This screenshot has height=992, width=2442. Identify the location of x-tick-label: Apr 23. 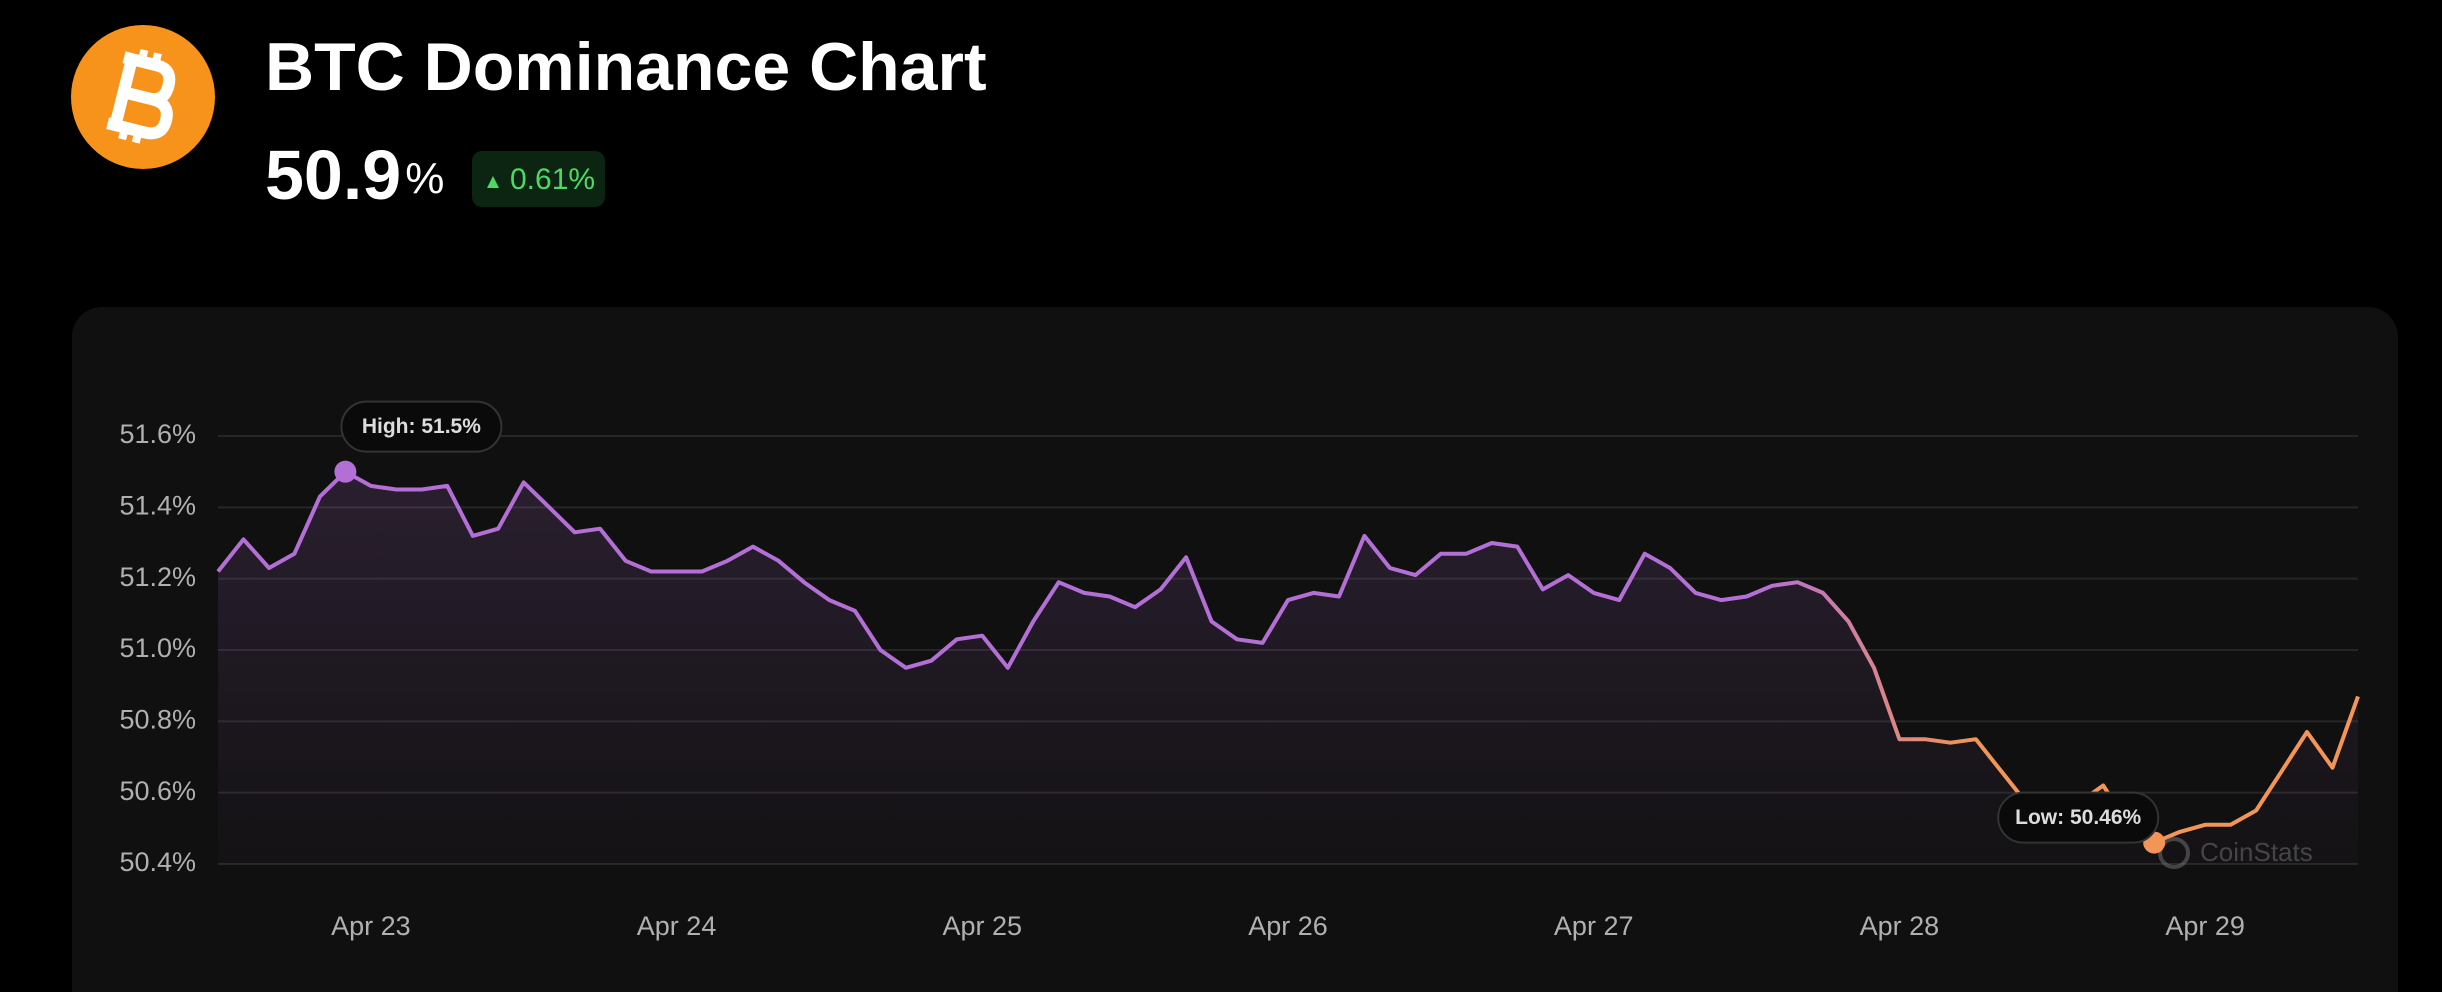
(371, 926).